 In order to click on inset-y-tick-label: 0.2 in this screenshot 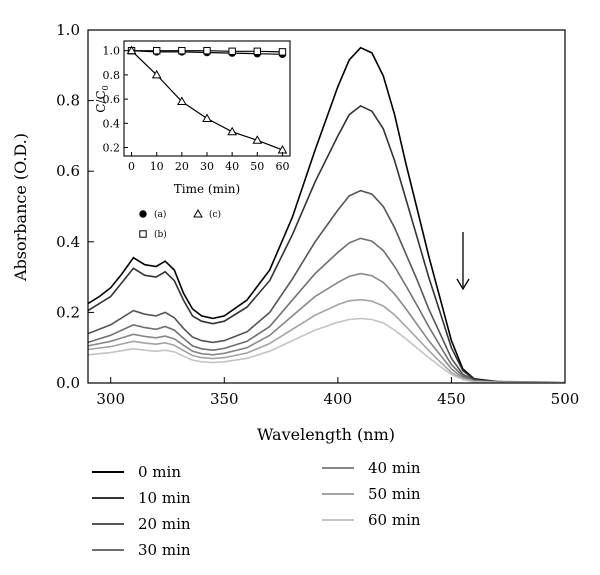, I will do `click(112, 148)`.